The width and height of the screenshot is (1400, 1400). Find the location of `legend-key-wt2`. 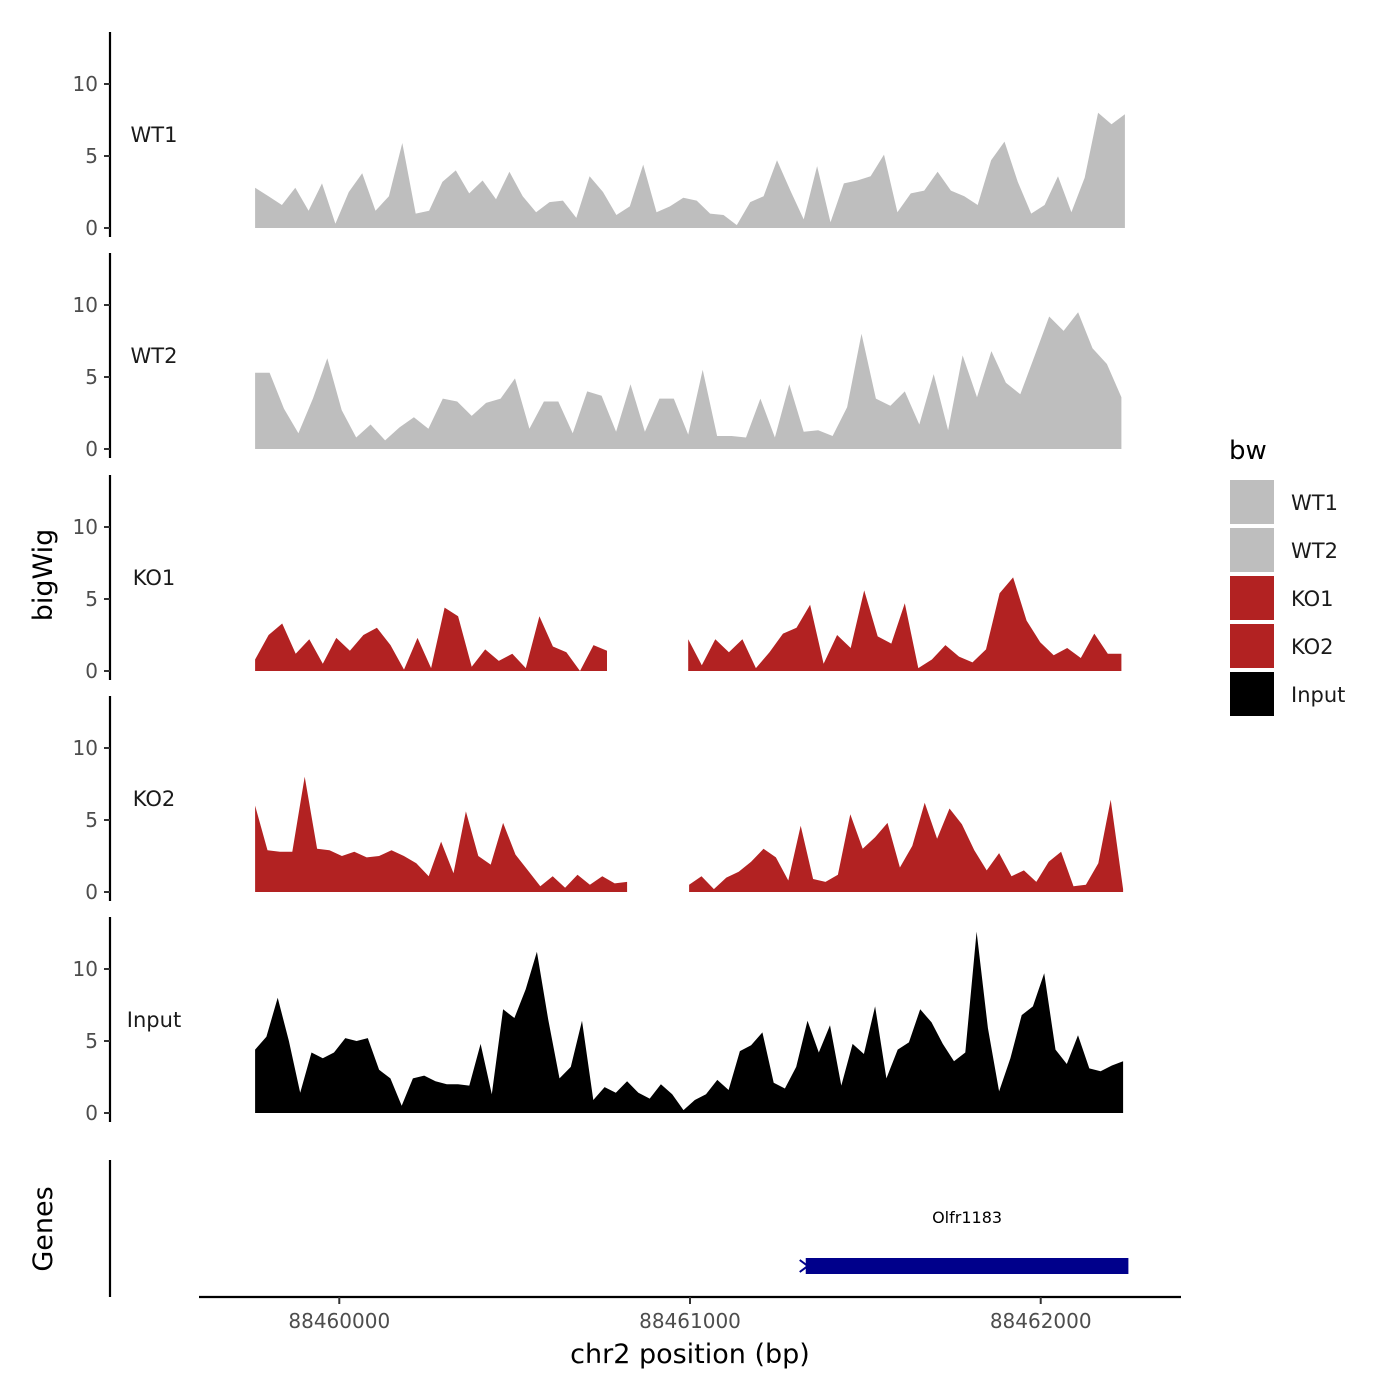

legend-key-wt2 is located at coordinates (1252, 550).